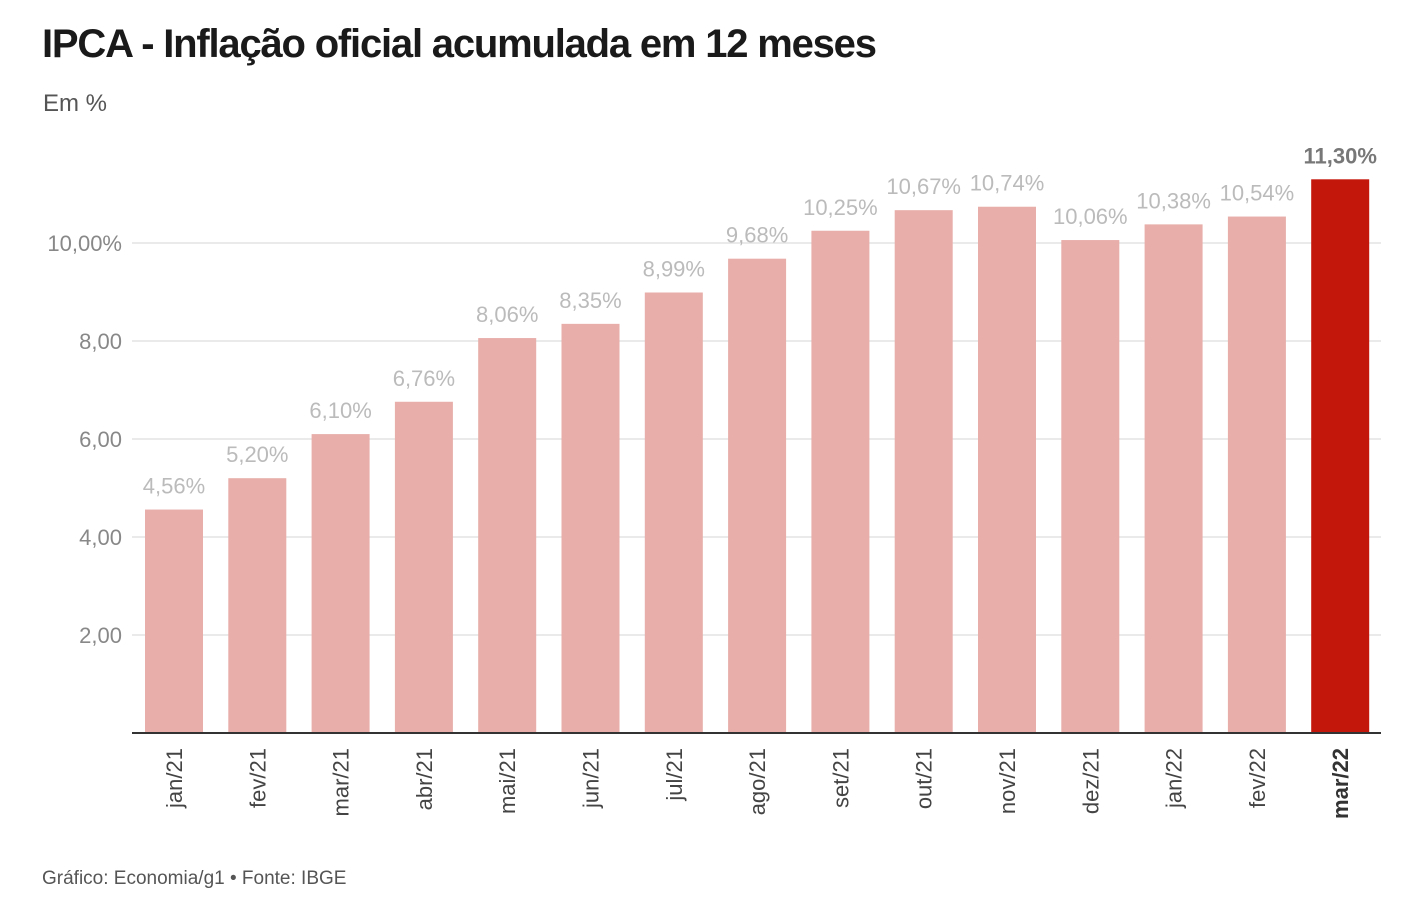 The image size is (1418, 900). What do you see at coordinates (507, 781) in the screenshot?
I see `x-tick-label: mai/21` at bounding box center [507, 781].